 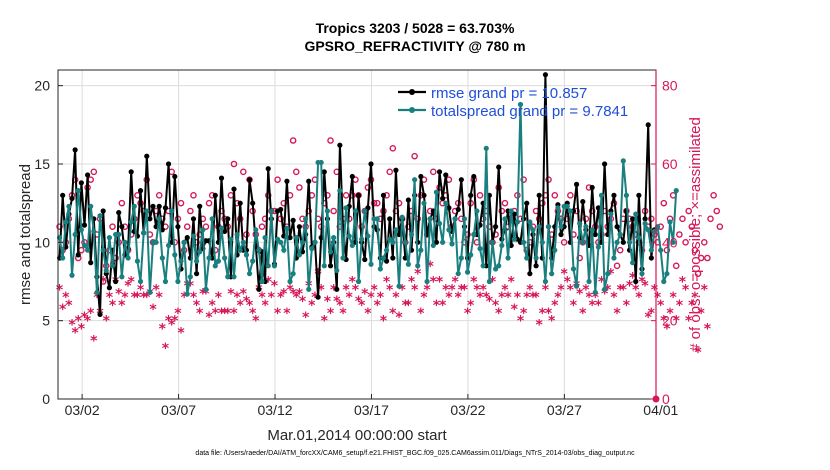 What do you see at coordinates (371, 410) in the screenshot?
I see `x-tick-label: 03/17` at bounding box center [371, 410].